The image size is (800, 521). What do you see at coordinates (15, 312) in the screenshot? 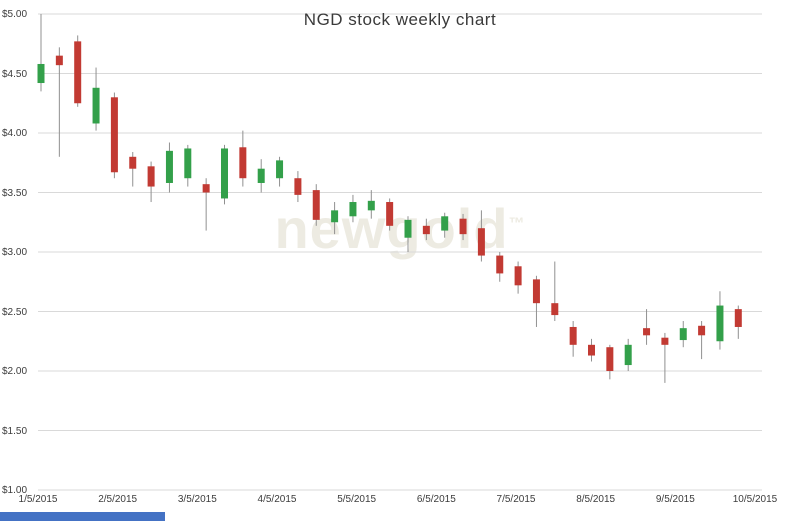
I see `y-tick-label: $2.50` at bounding box center [15, 312].